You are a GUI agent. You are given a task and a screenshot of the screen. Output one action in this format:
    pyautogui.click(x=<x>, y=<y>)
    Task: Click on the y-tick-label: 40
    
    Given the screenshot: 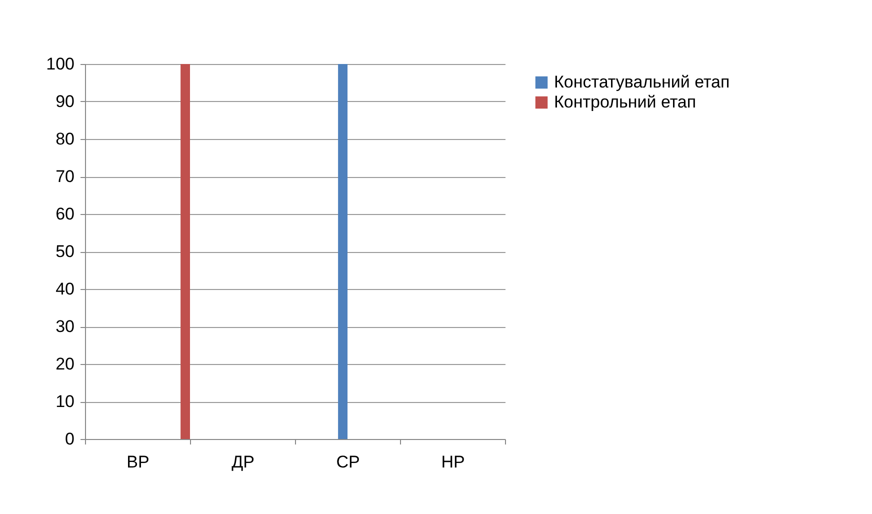 What is the action you would take?
    pyautogui.click(x=65, y=289)
    